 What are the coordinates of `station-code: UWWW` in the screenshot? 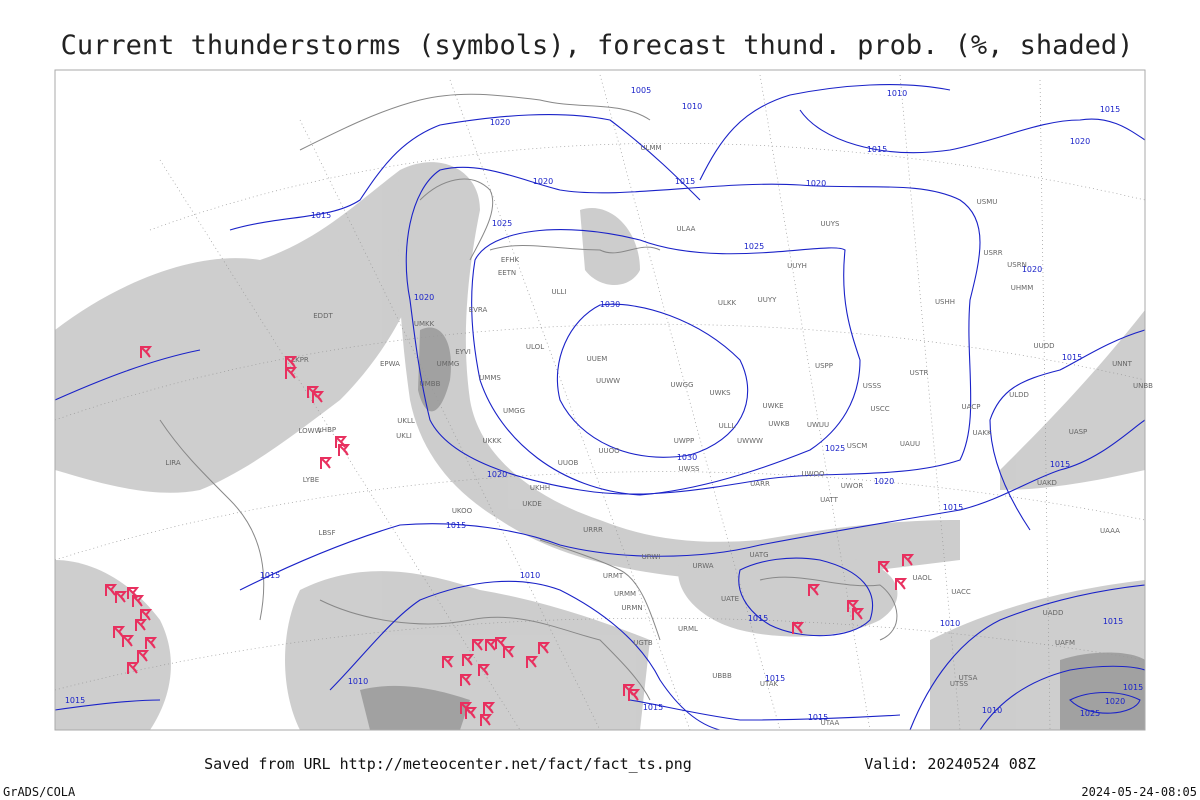 It's located at (750, 441).